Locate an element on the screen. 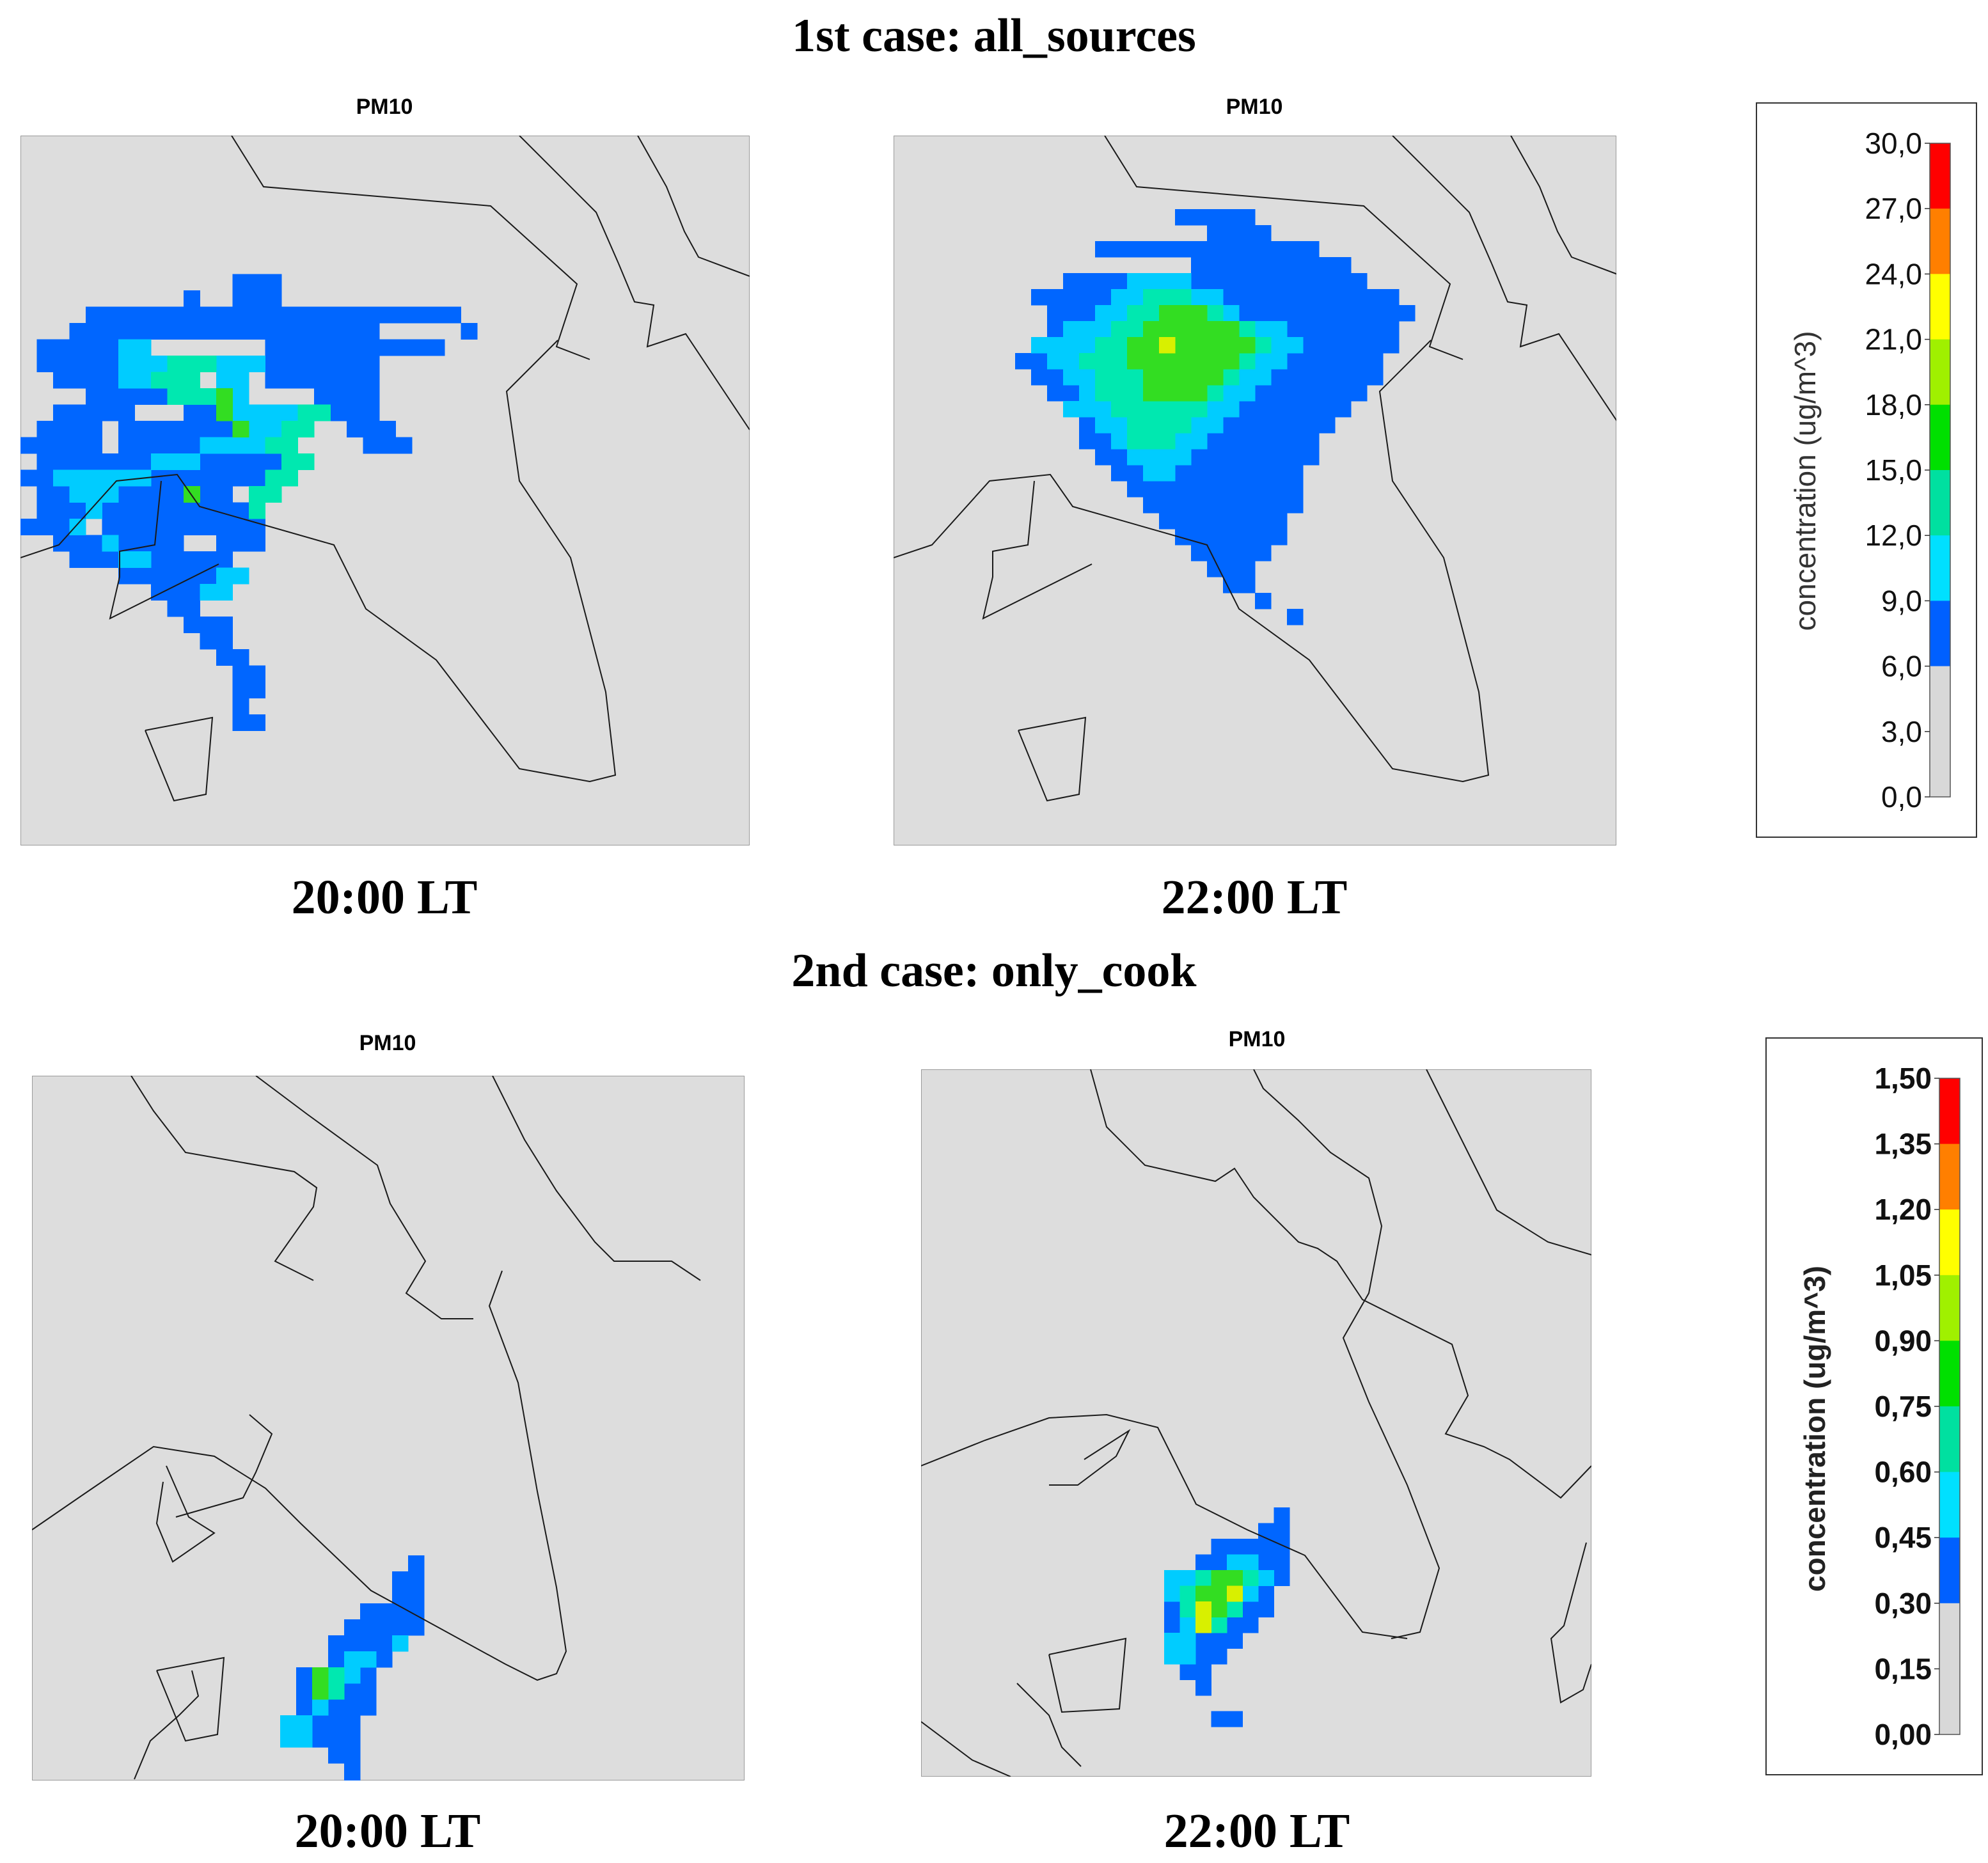 The image size is (1988, 1863). colorbar-tick-label: 0,15 is located at coordinates (1903, 1669).